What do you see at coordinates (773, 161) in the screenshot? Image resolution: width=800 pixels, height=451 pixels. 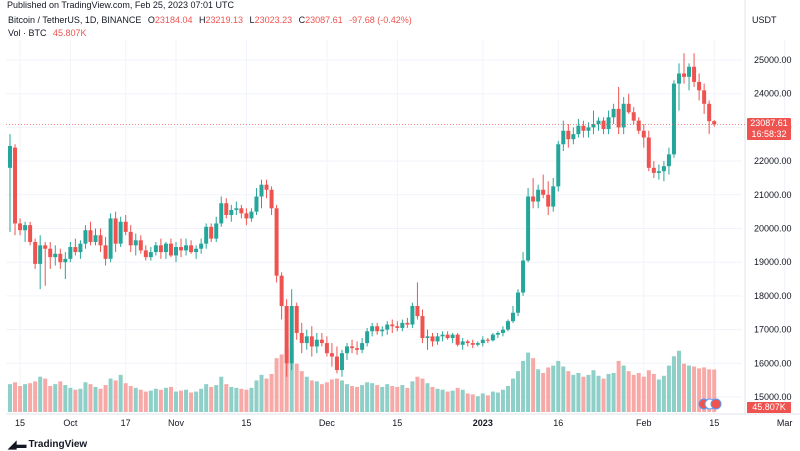 I see `y-tick-label: 22000.00` at bounding box center [773, 161].